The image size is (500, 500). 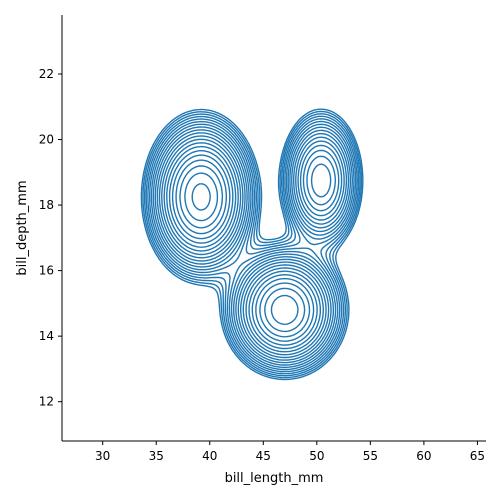 I want to click on x-tick-label: 60, so click(x=423, y=456).